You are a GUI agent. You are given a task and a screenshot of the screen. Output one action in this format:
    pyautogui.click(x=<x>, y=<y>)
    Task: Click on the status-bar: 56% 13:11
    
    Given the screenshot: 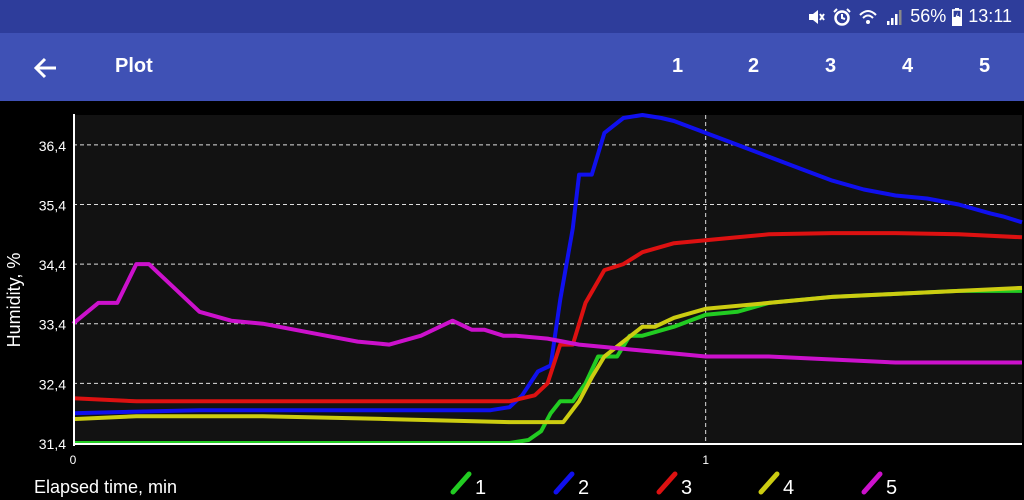 What is the action you would take?
    pyautogui.click(x=512, y=16)
    